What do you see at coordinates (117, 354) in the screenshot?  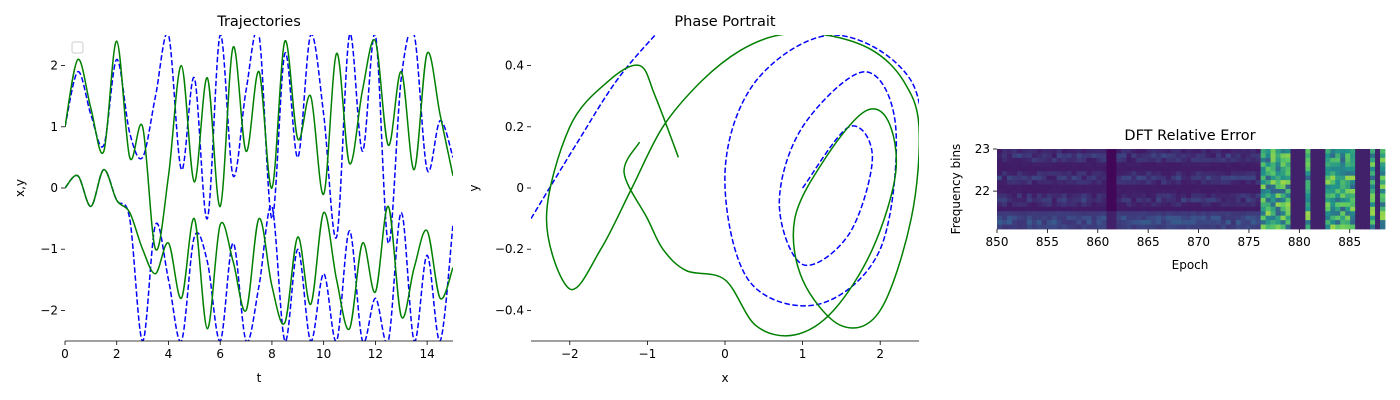 I see `trajectories-x-tick-label: 2` at bounding box center [117, 354].